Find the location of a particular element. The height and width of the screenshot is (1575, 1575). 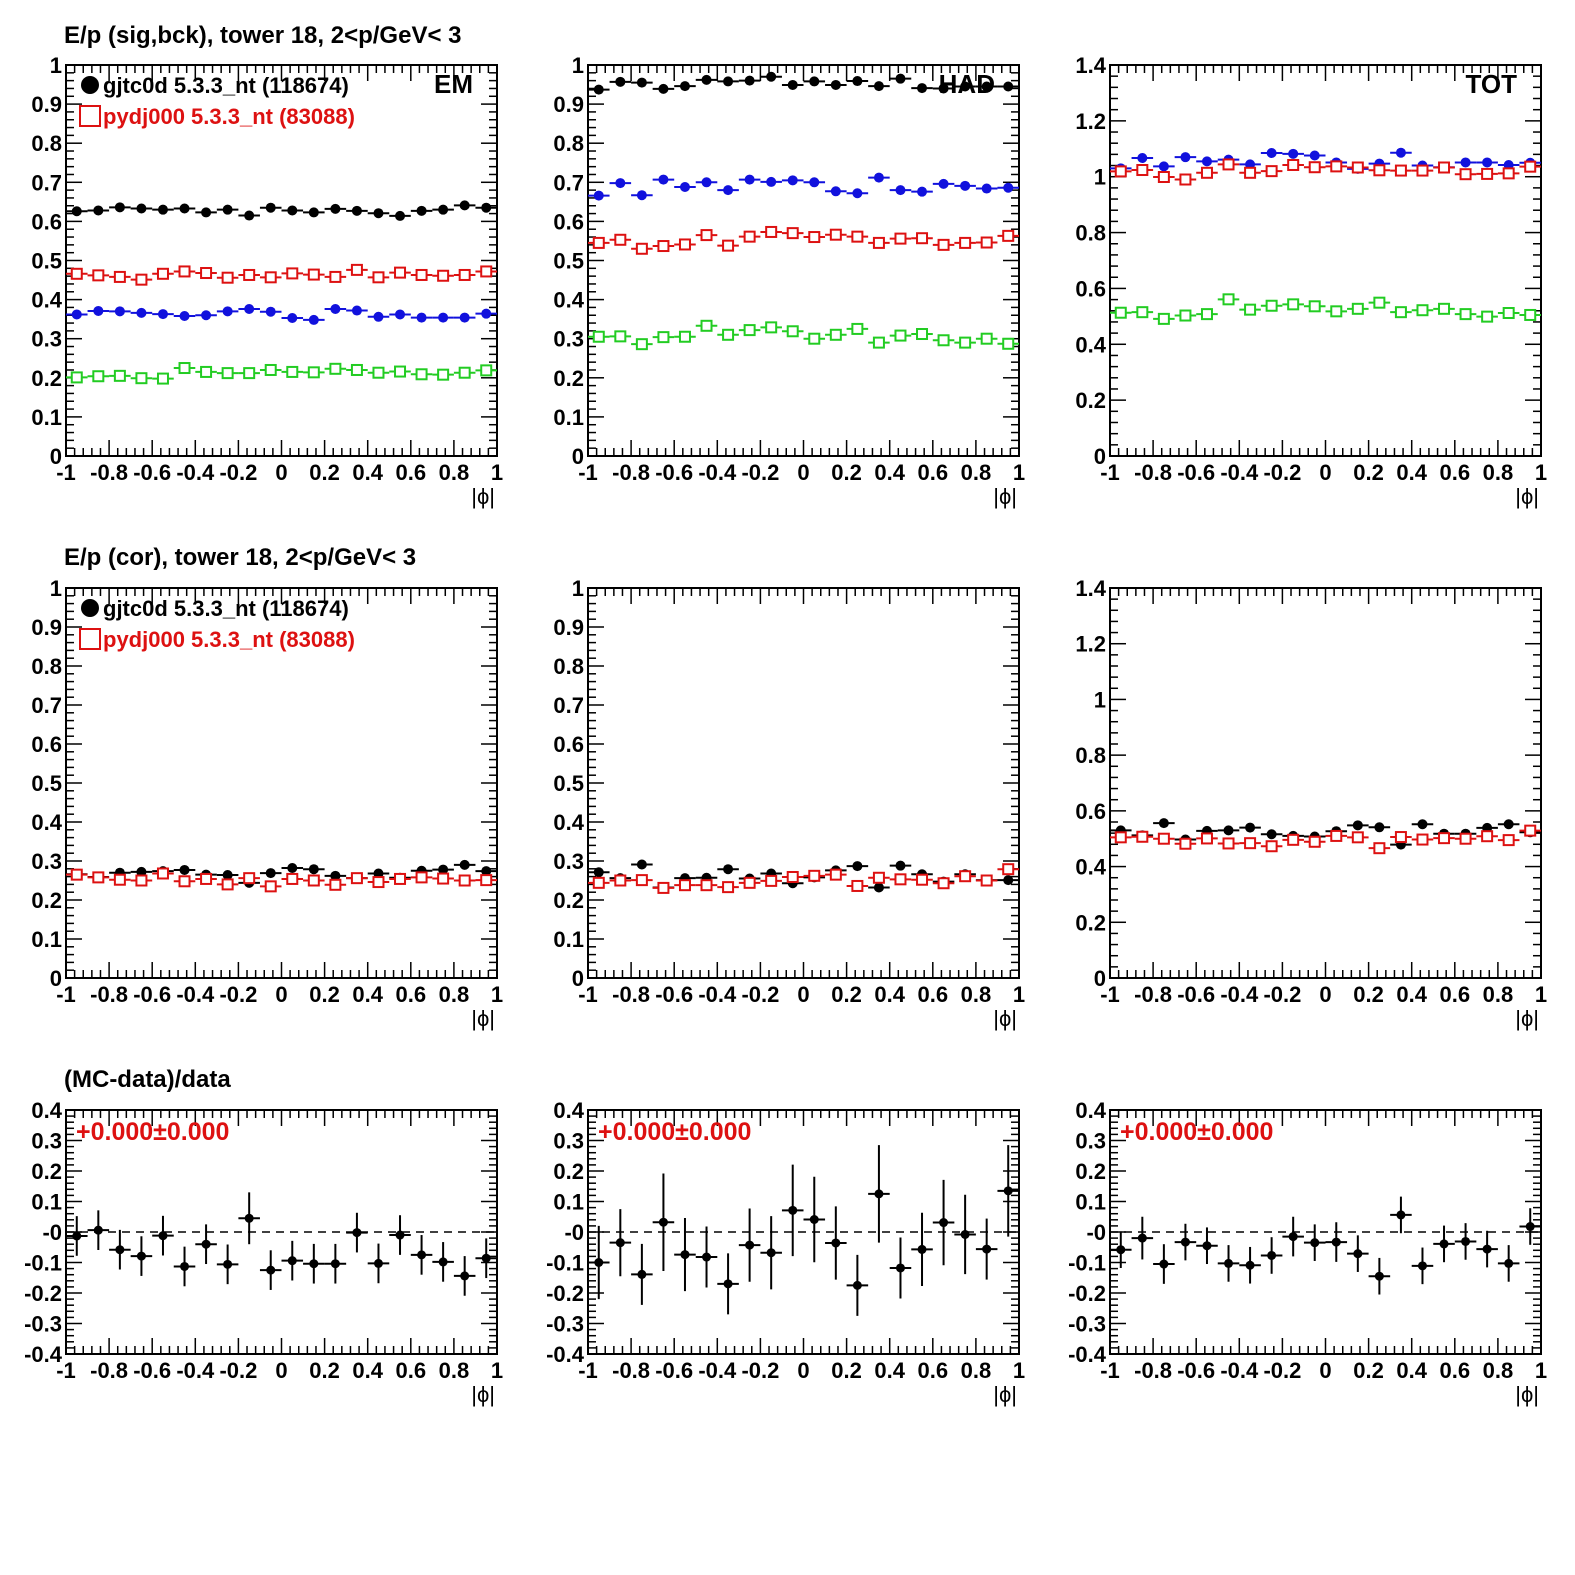

y-tick-label: 0.5 is located at coordinates (46, 783).